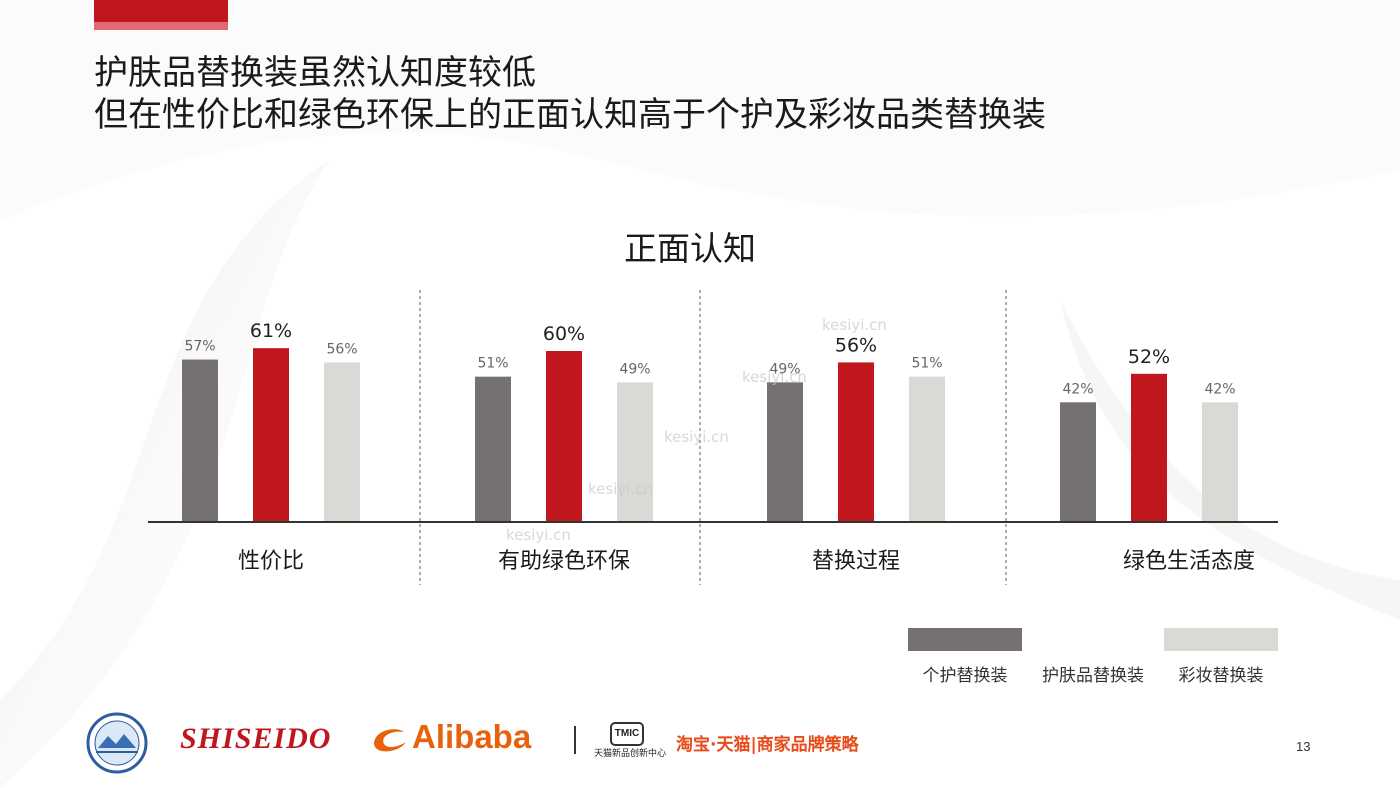 Image resolution: width=1400 pixels, height=788 pixels. What do you see at coordinates (700, 658) in the screenshot?
I see `chart-legend: 个护替换装 护肤品替换装 彩妆替换装` at bounding box center [700, 658].